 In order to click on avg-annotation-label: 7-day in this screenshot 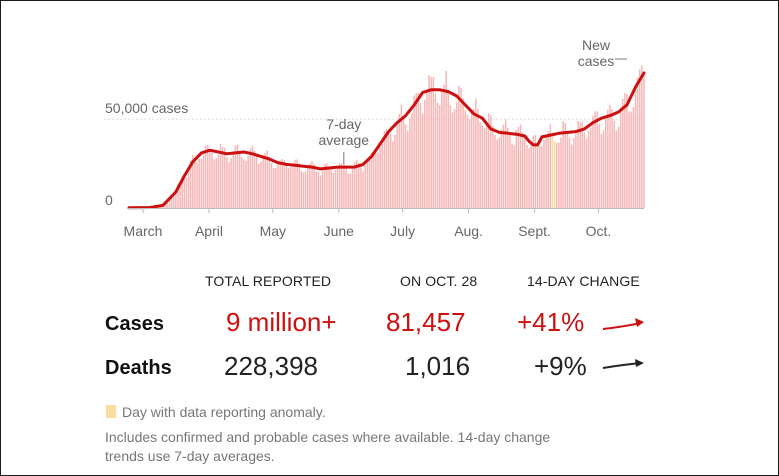, I will do `click(343, 124)`.